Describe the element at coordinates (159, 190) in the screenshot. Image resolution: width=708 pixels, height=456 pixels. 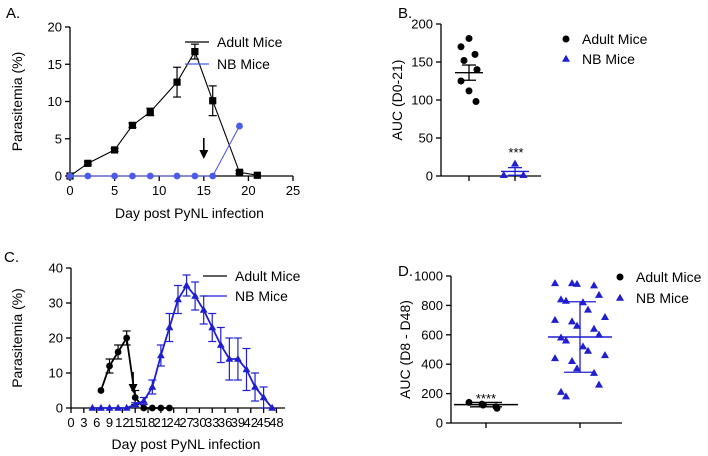
I see `x-tick-label: 10` at that location.